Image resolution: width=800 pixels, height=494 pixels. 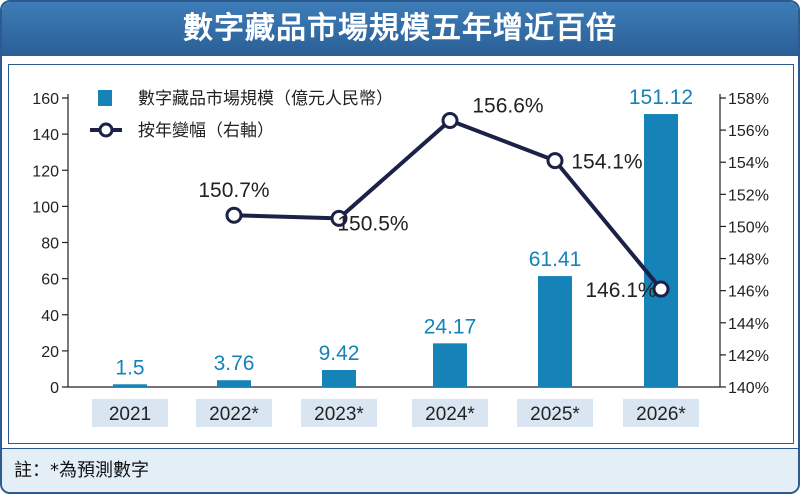 I want to click on legend-line-label: 按年變幅（右軸）, so click(x=206, y=131).